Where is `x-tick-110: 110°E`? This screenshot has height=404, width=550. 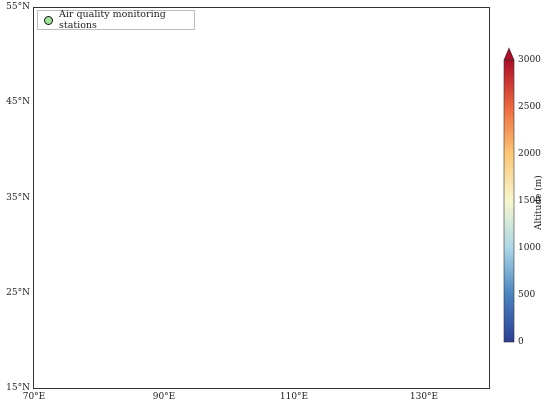 x-tick-110: 110°E is located at coordinates (294, 397).